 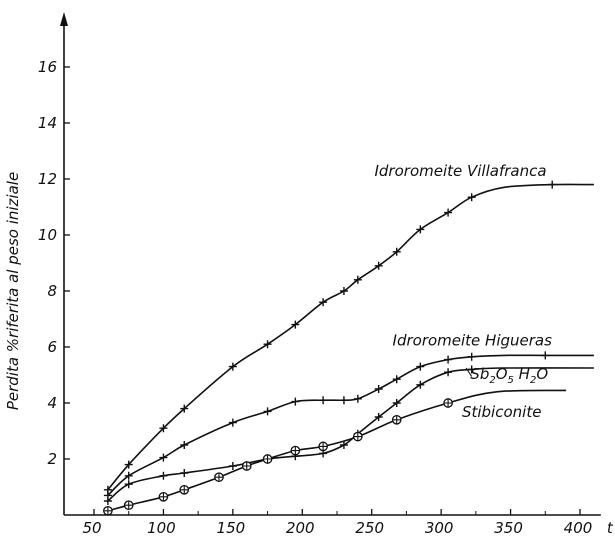 I want to click on x-tick-label: 250, so click(x=369, y=528).